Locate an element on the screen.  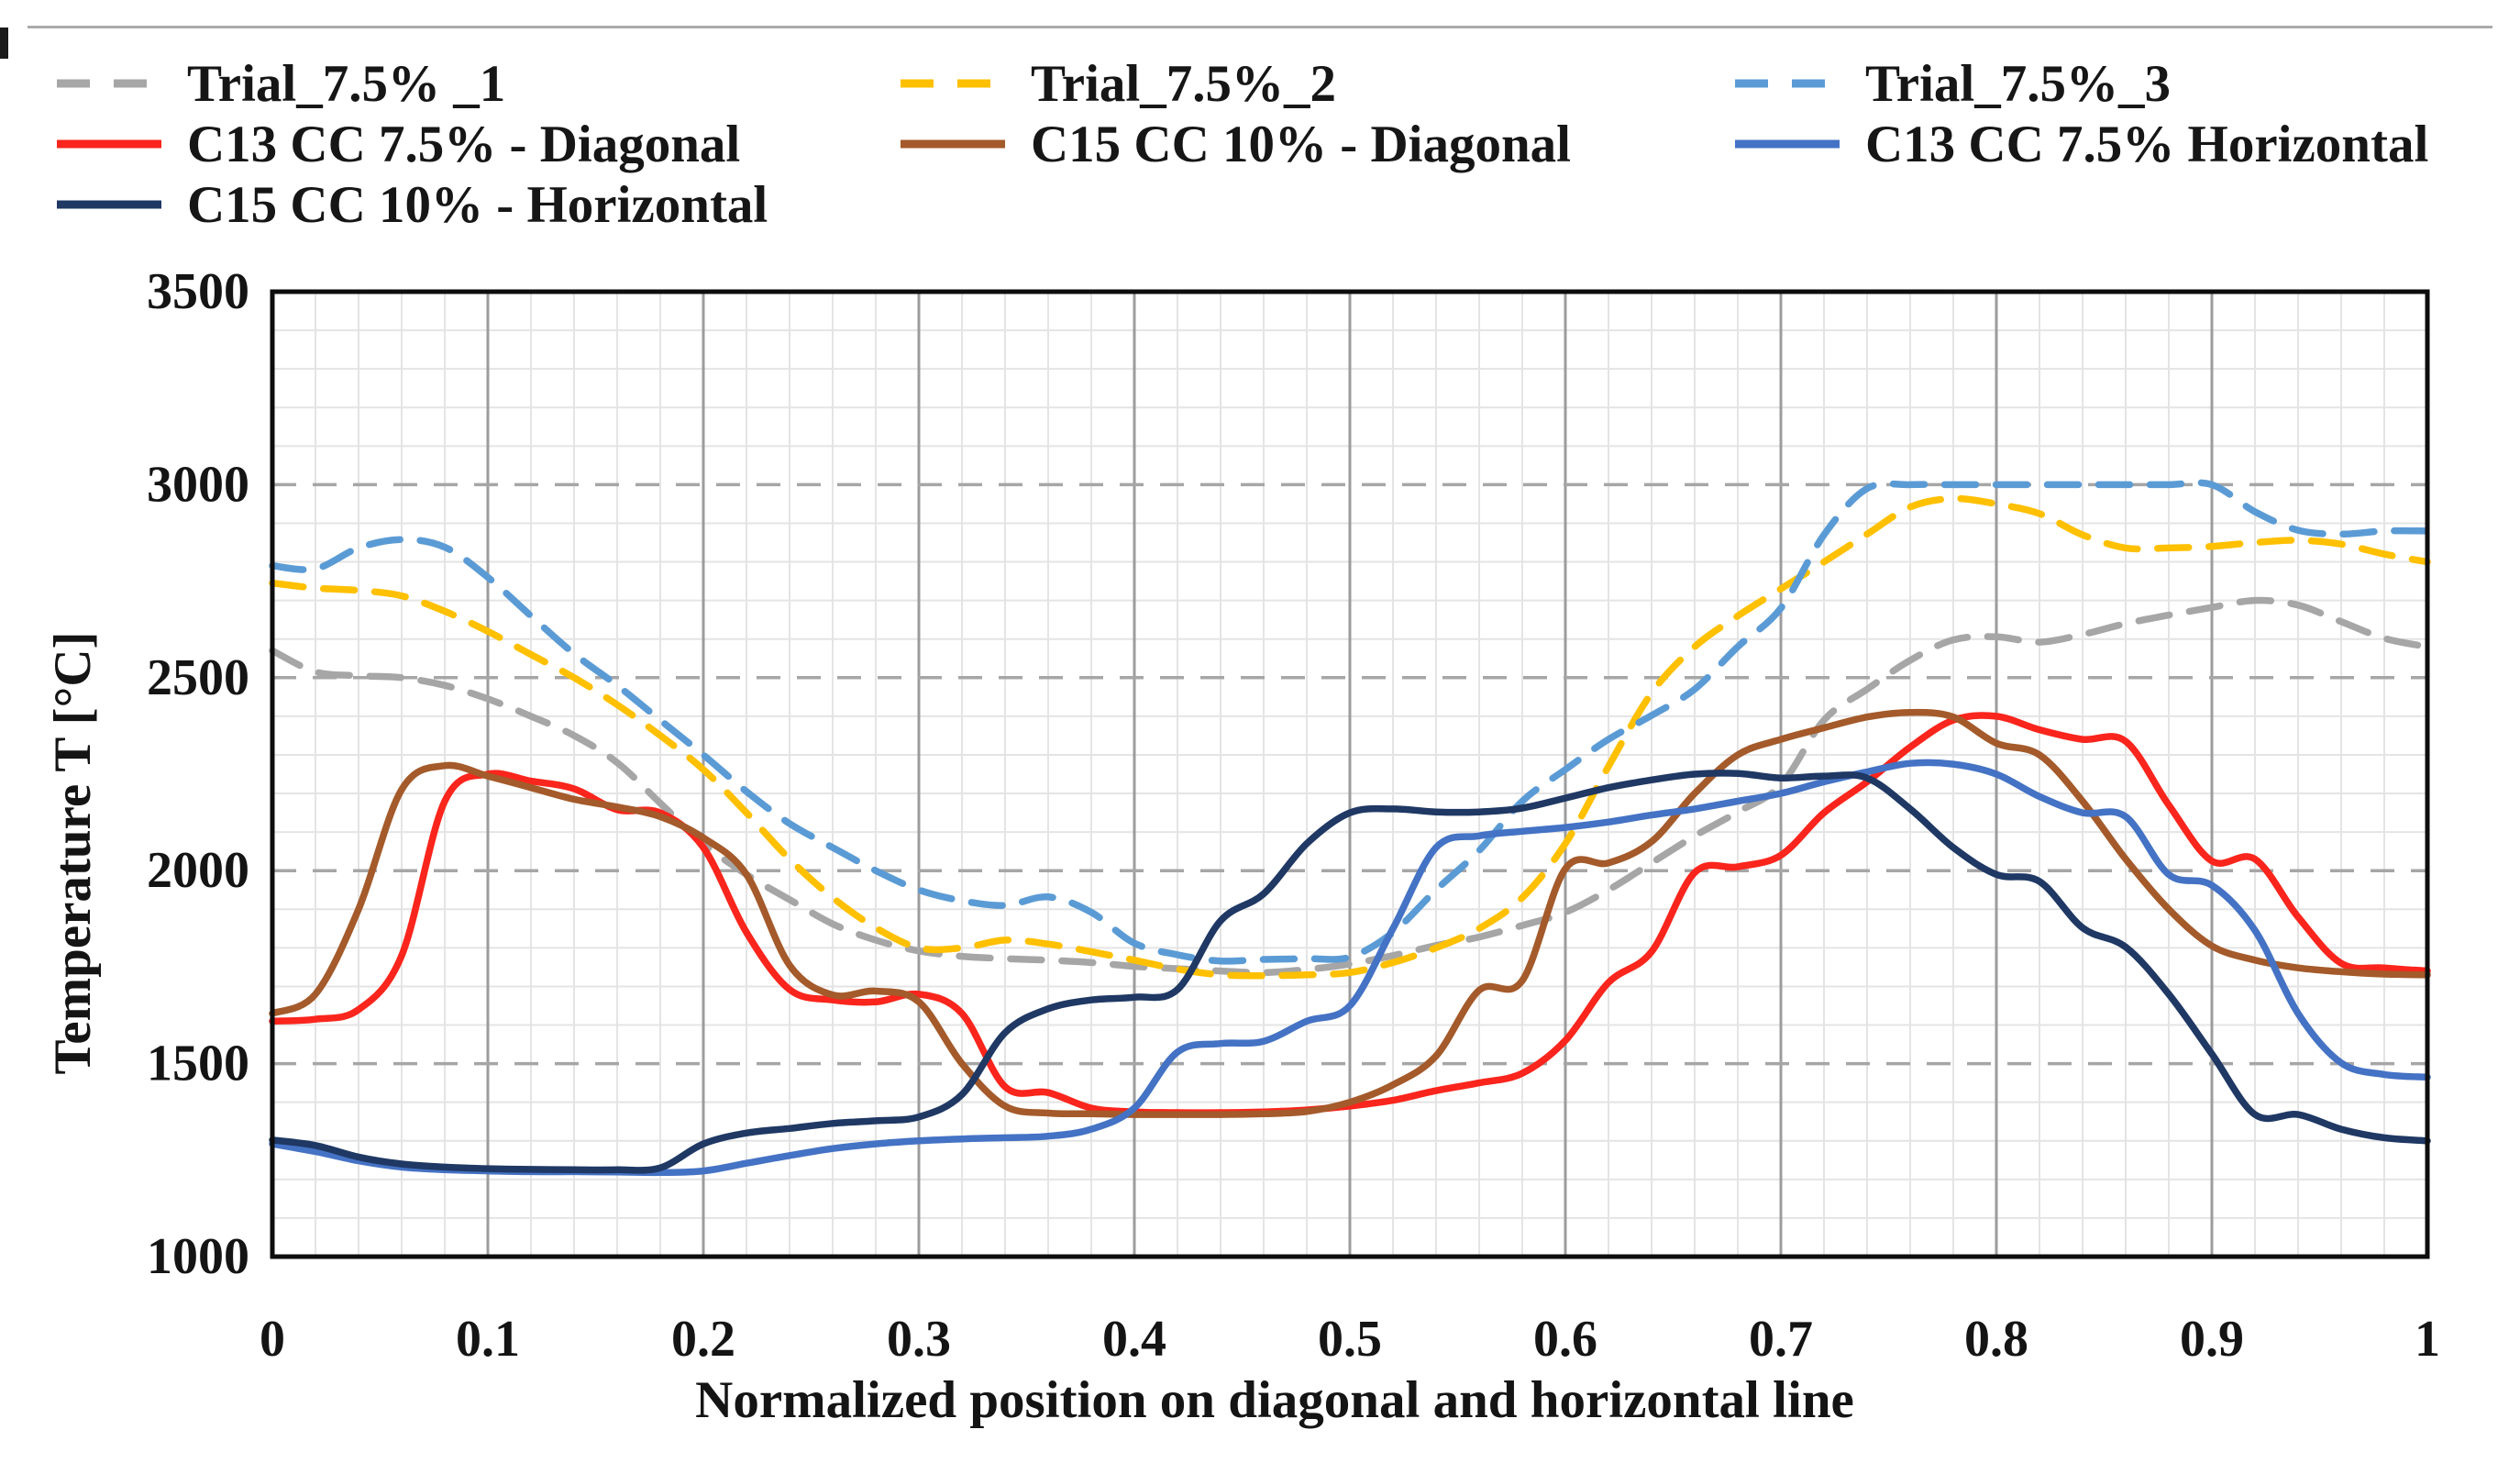
y-tick-label: 3500 is located at coordinates (198, 291).